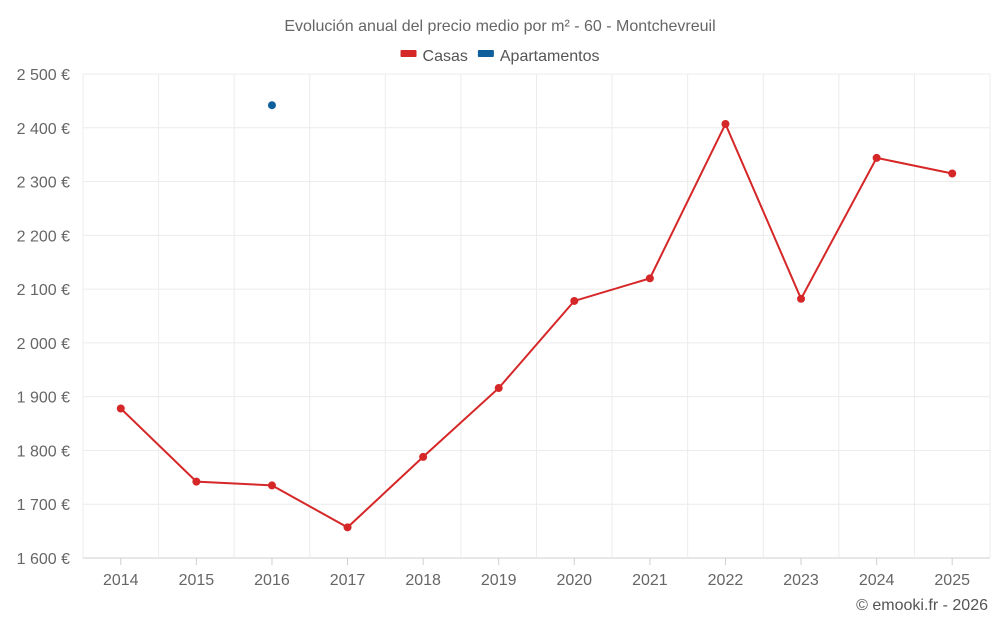  What do you see at coordinates (952, 580) in the screenshot?
I see `x-tick-label: 2025` at bounding box center [952, 580].